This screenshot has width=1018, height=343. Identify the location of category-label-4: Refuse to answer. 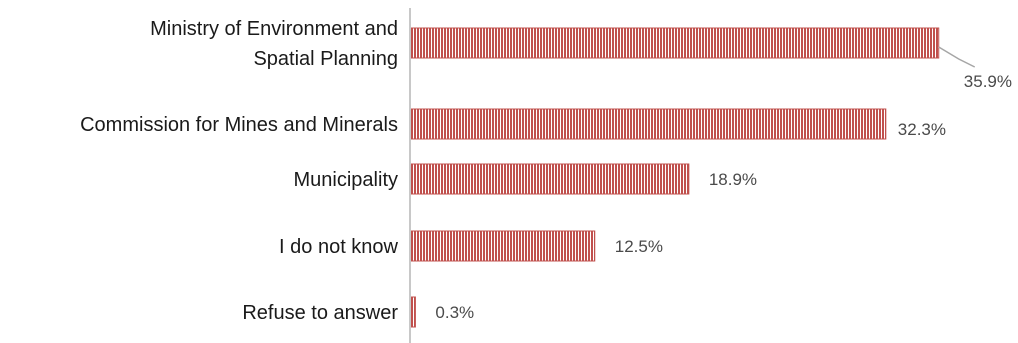
(320, 313).